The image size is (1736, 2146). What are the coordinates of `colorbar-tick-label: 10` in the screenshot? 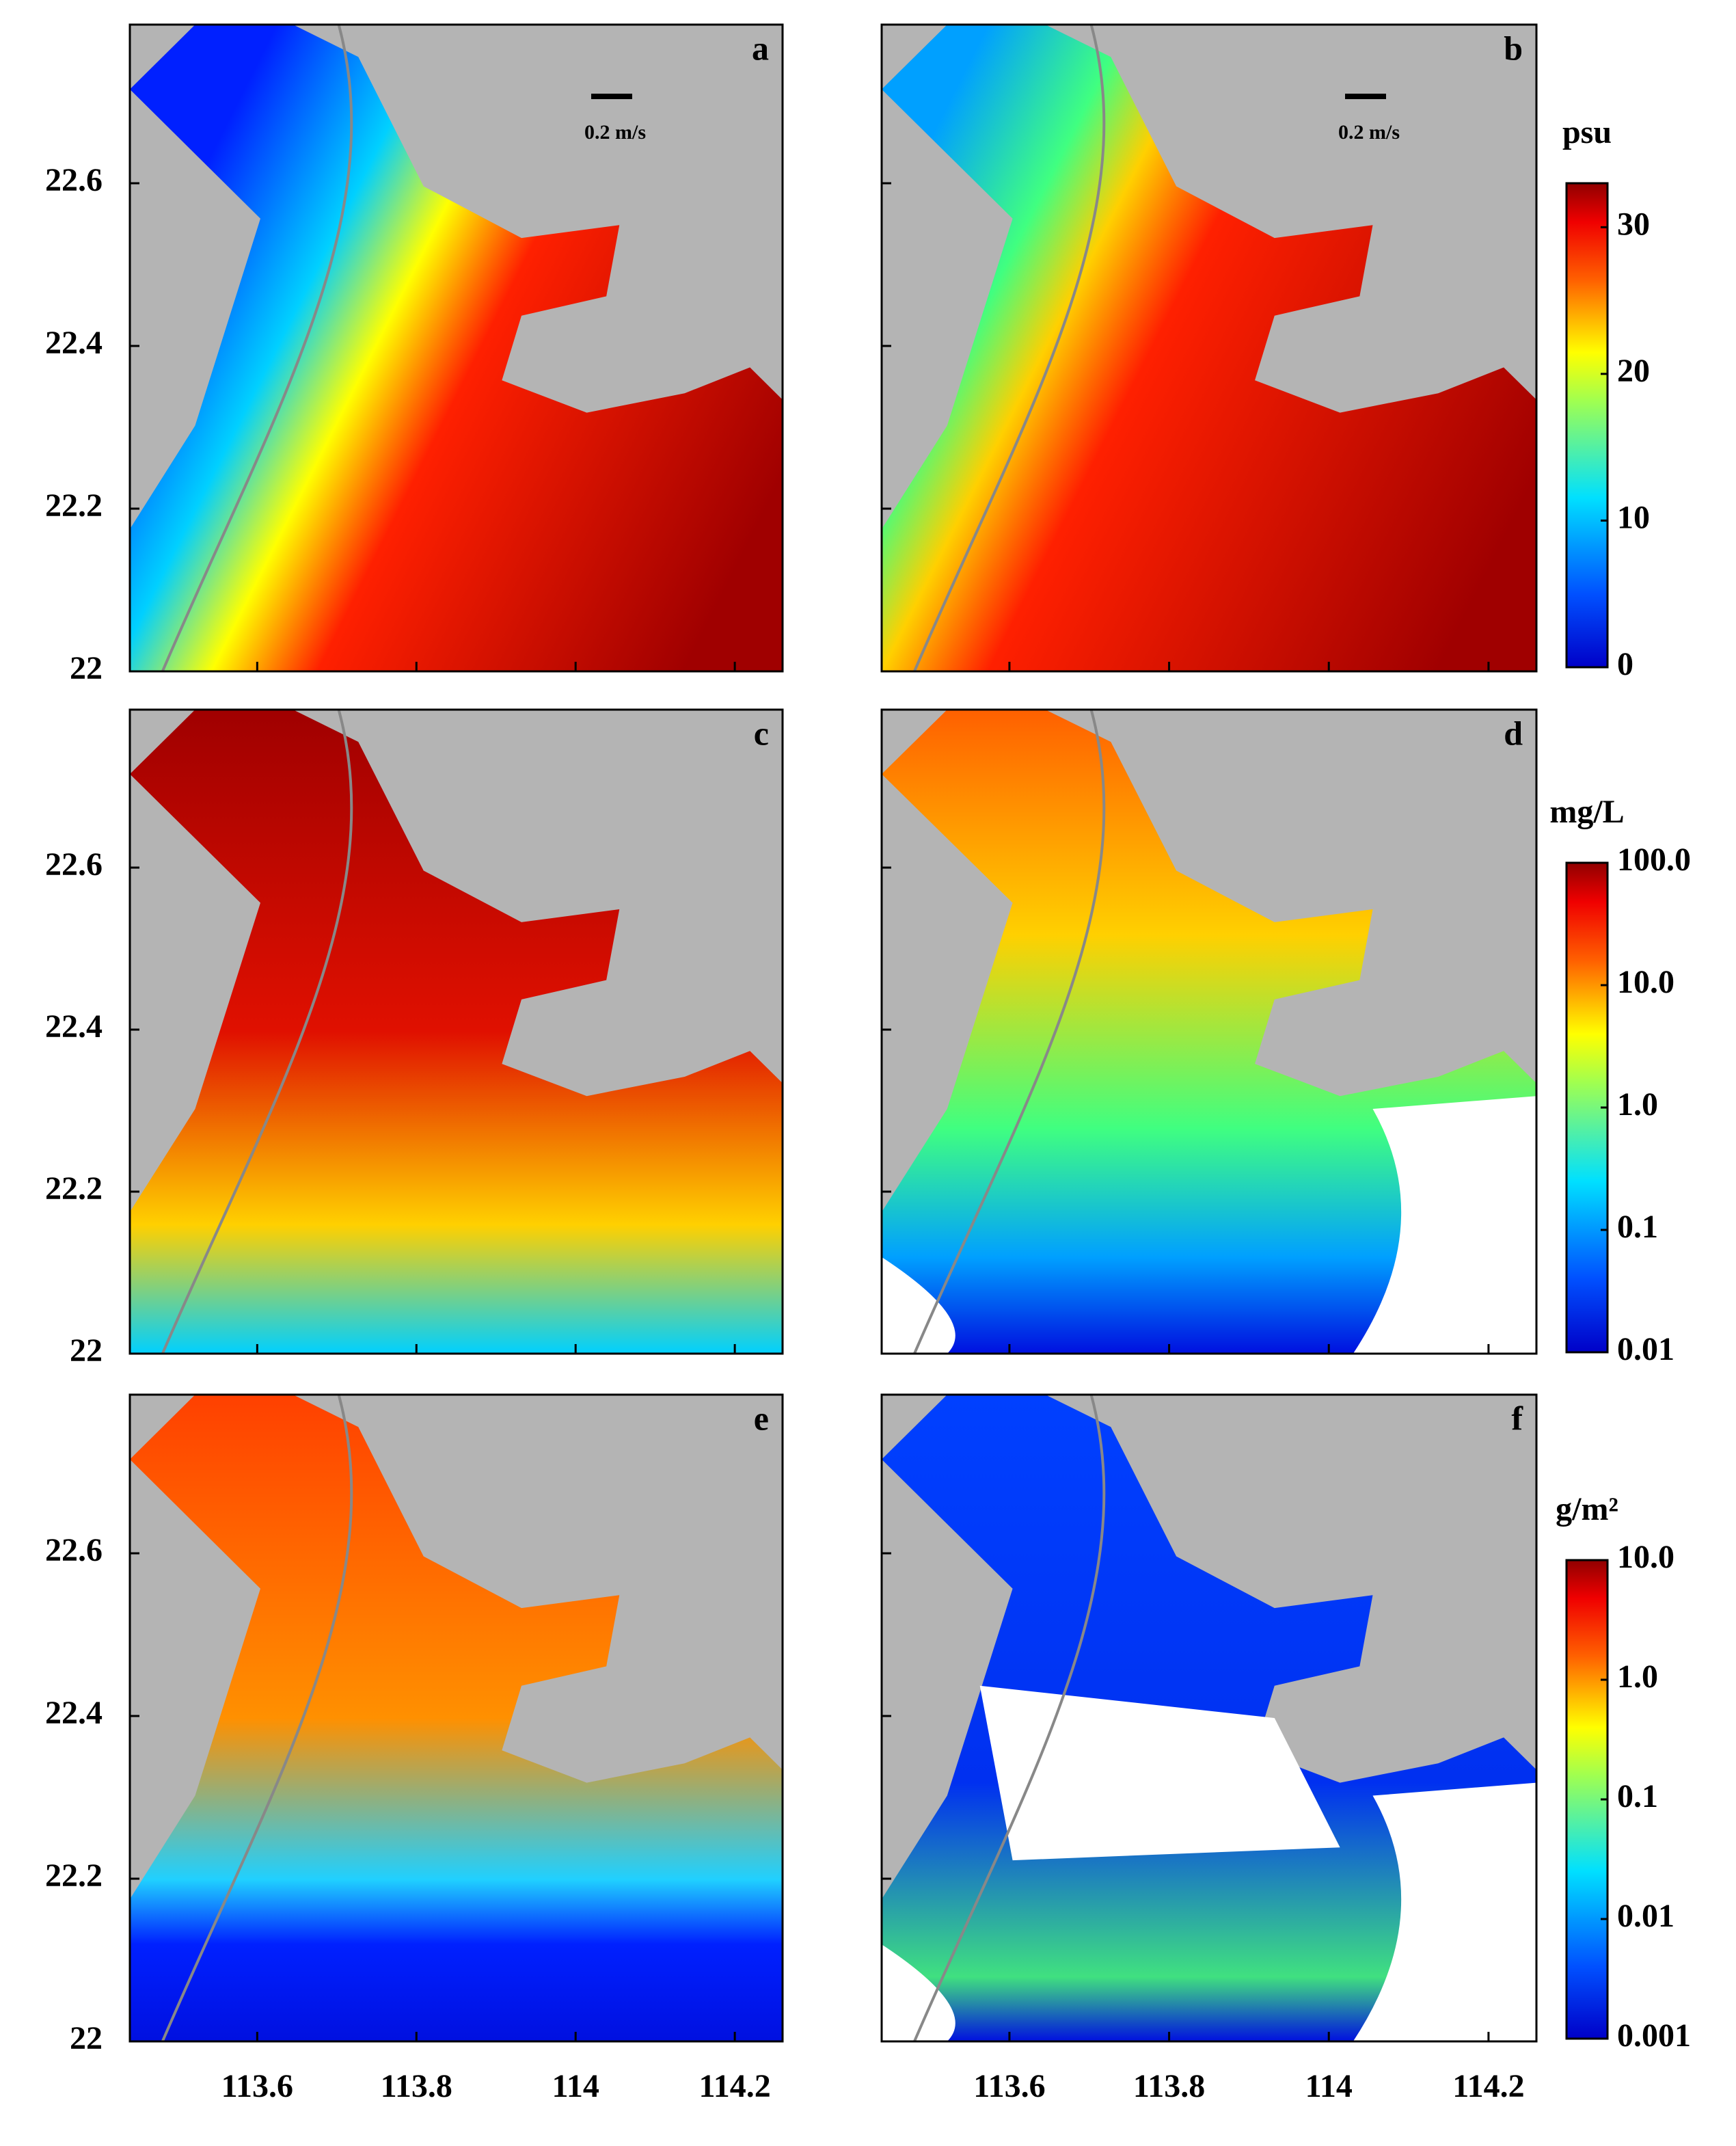 It's located at (1633, 517).